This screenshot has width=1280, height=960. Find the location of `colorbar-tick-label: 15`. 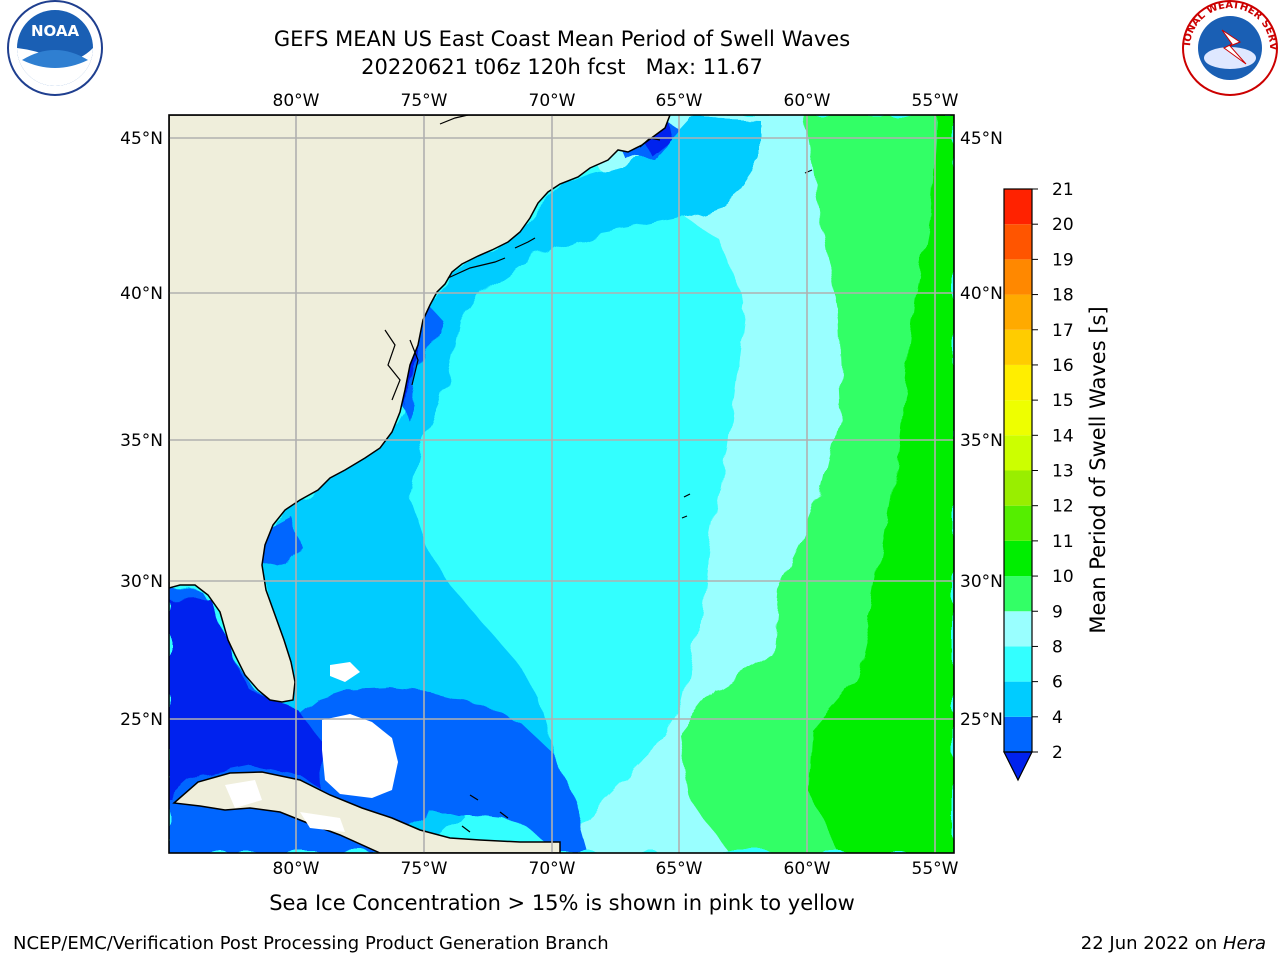

colorbar-tick-label: 15 is located at coordinates (1063, 401).